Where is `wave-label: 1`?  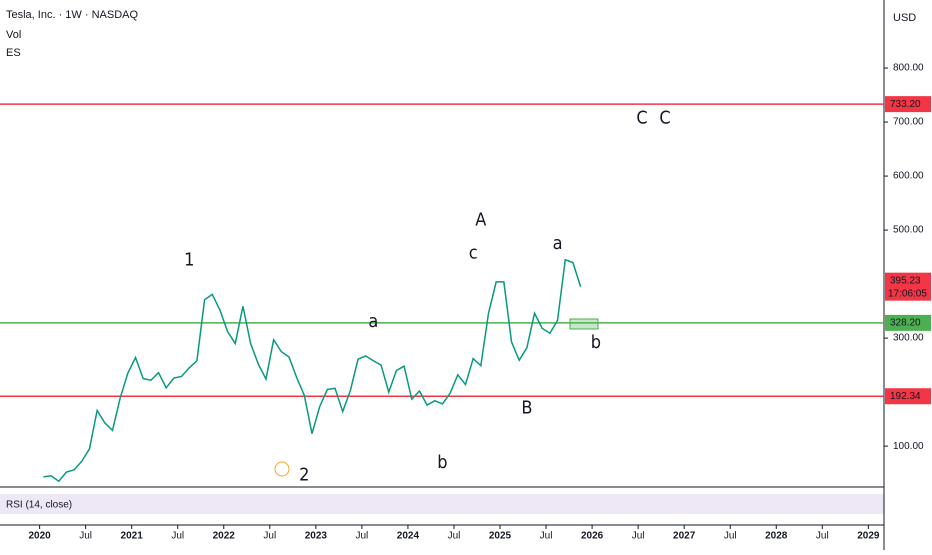 wave-label: 1 is located at coordinates (189, 259).